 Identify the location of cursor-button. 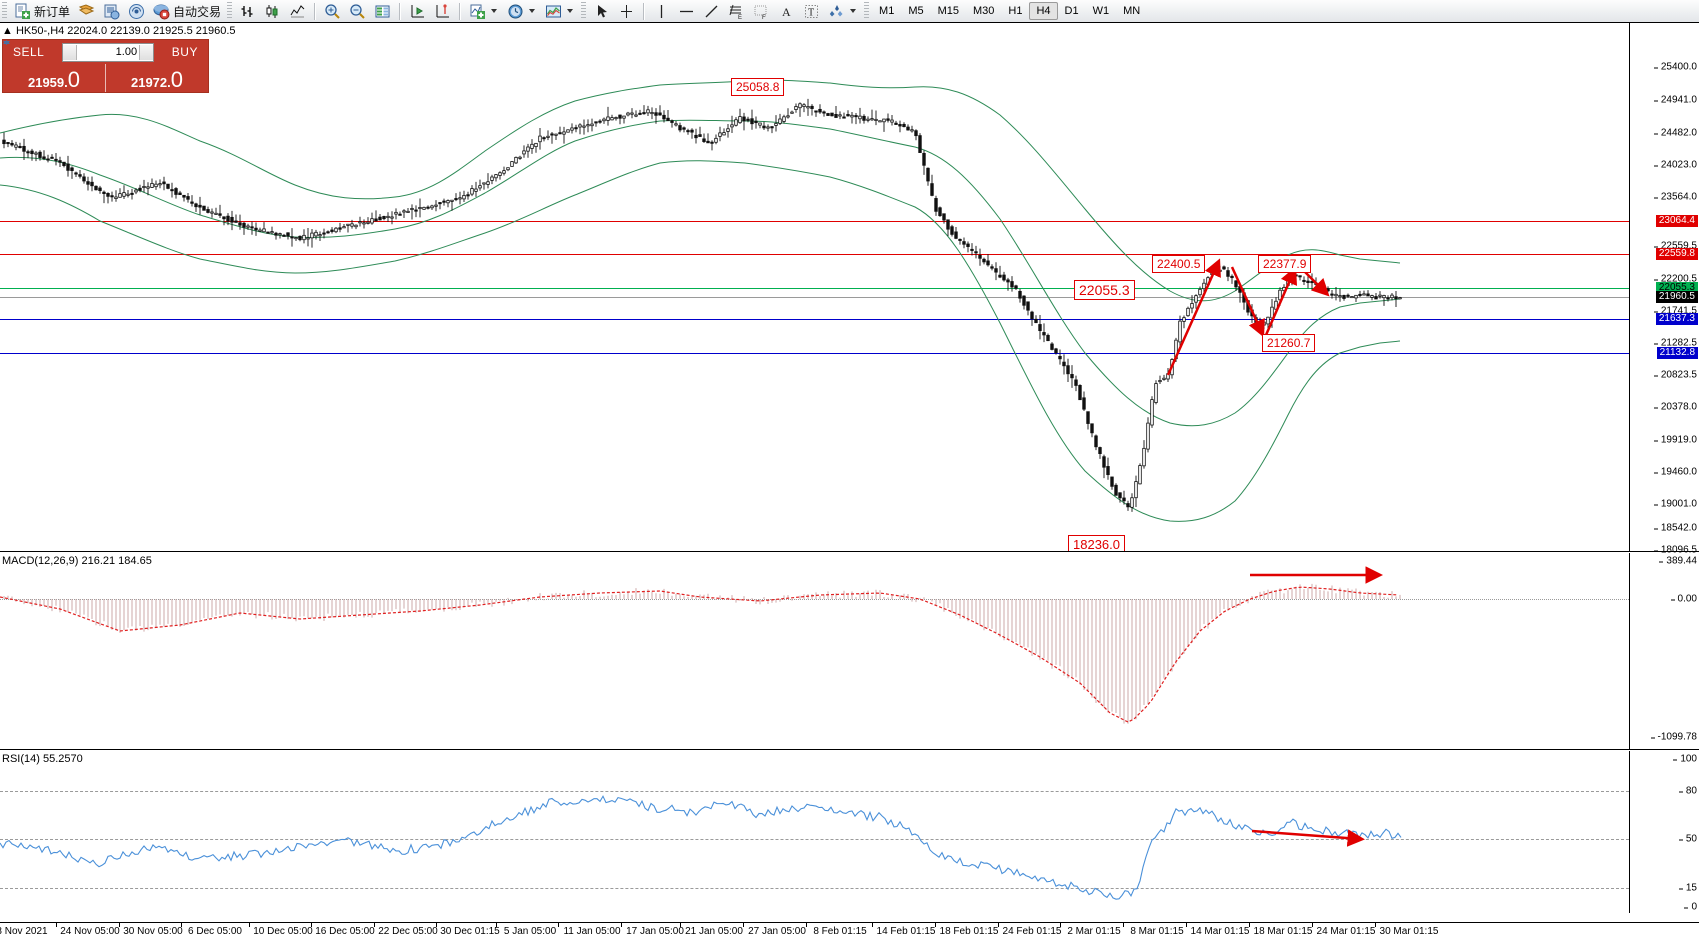
(601, 11).